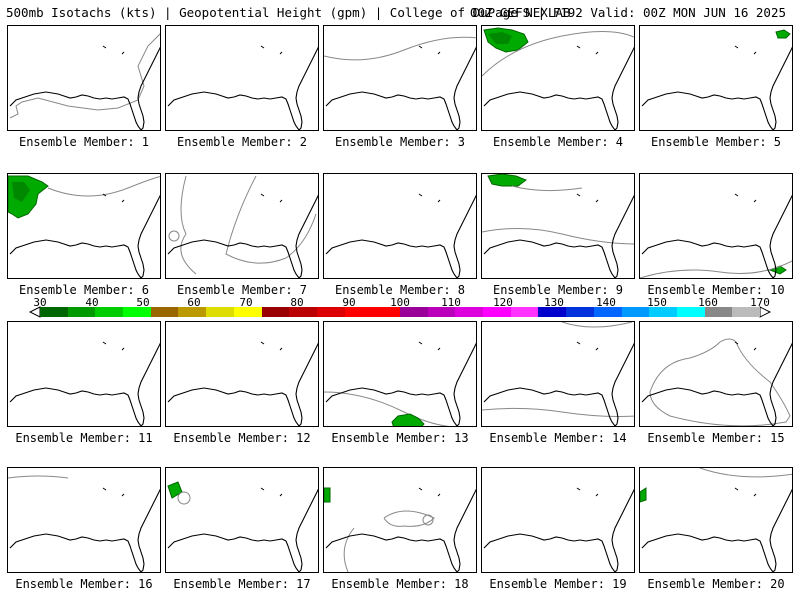 This screenshot has width=800, height=600. I want to click on ensemble-member-label: Ensemble Member: 2, so click(242, 142).